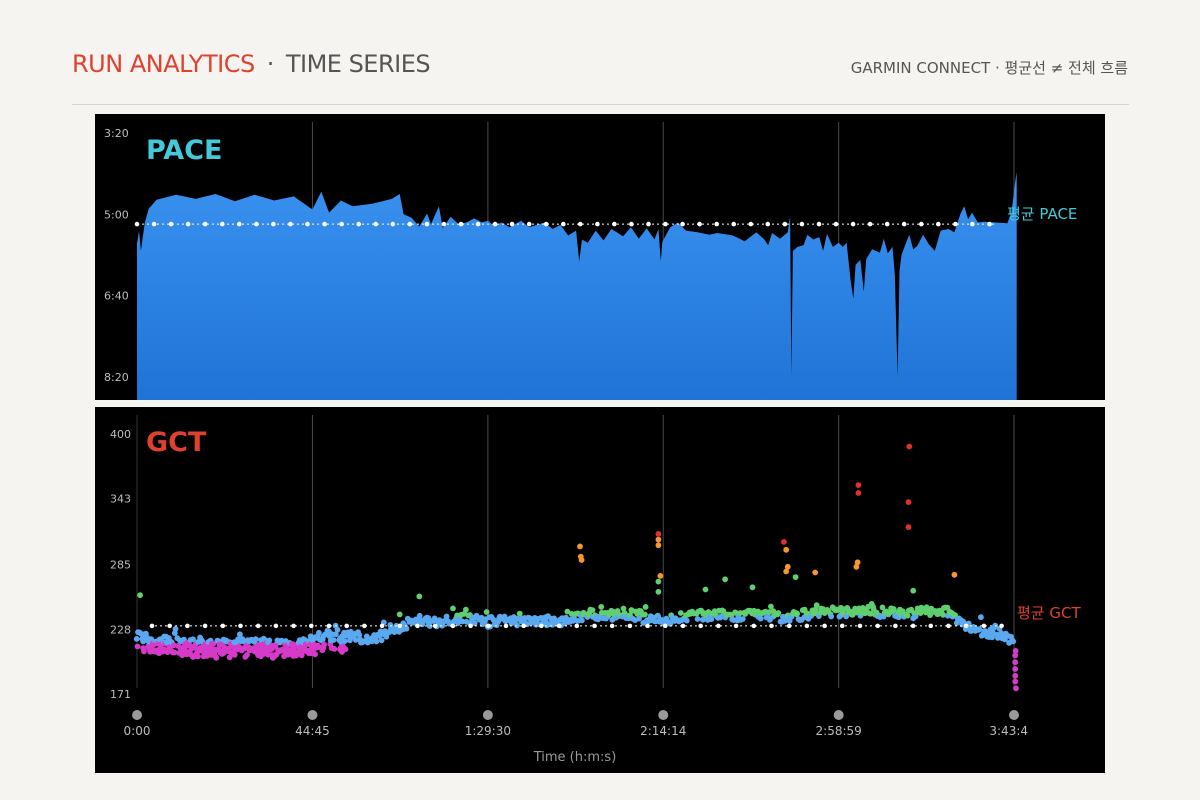 The image size is (1200, 800). Describe the element at coordinates (989, 68) in the screenshot. I see `source-caption: GARMIN CONNECT · 평균선 ≠ 전체 흐름` at that location.